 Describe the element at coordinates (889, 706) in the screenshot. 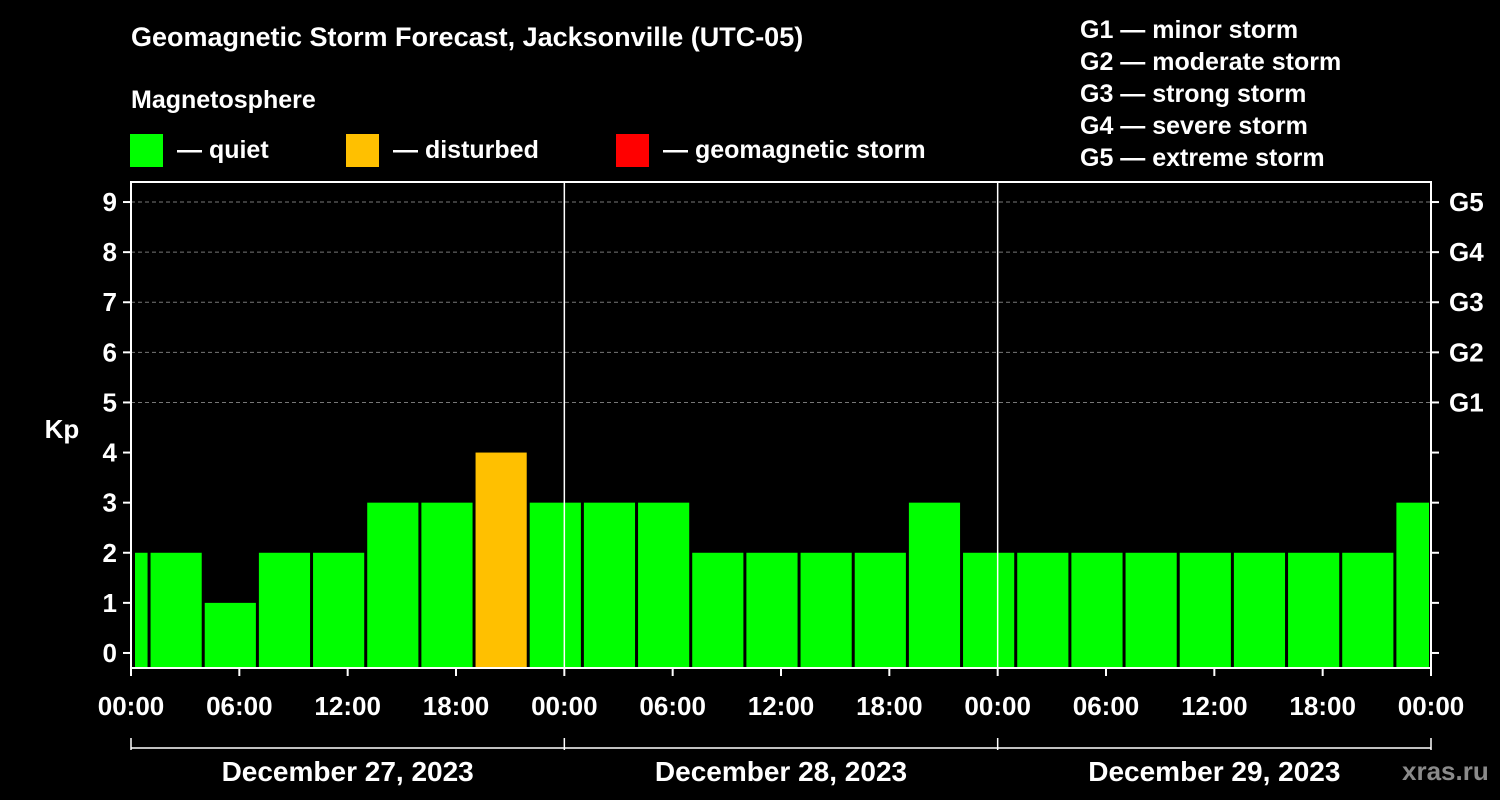

I see `x-tick-label-7: 18:00` at that location.